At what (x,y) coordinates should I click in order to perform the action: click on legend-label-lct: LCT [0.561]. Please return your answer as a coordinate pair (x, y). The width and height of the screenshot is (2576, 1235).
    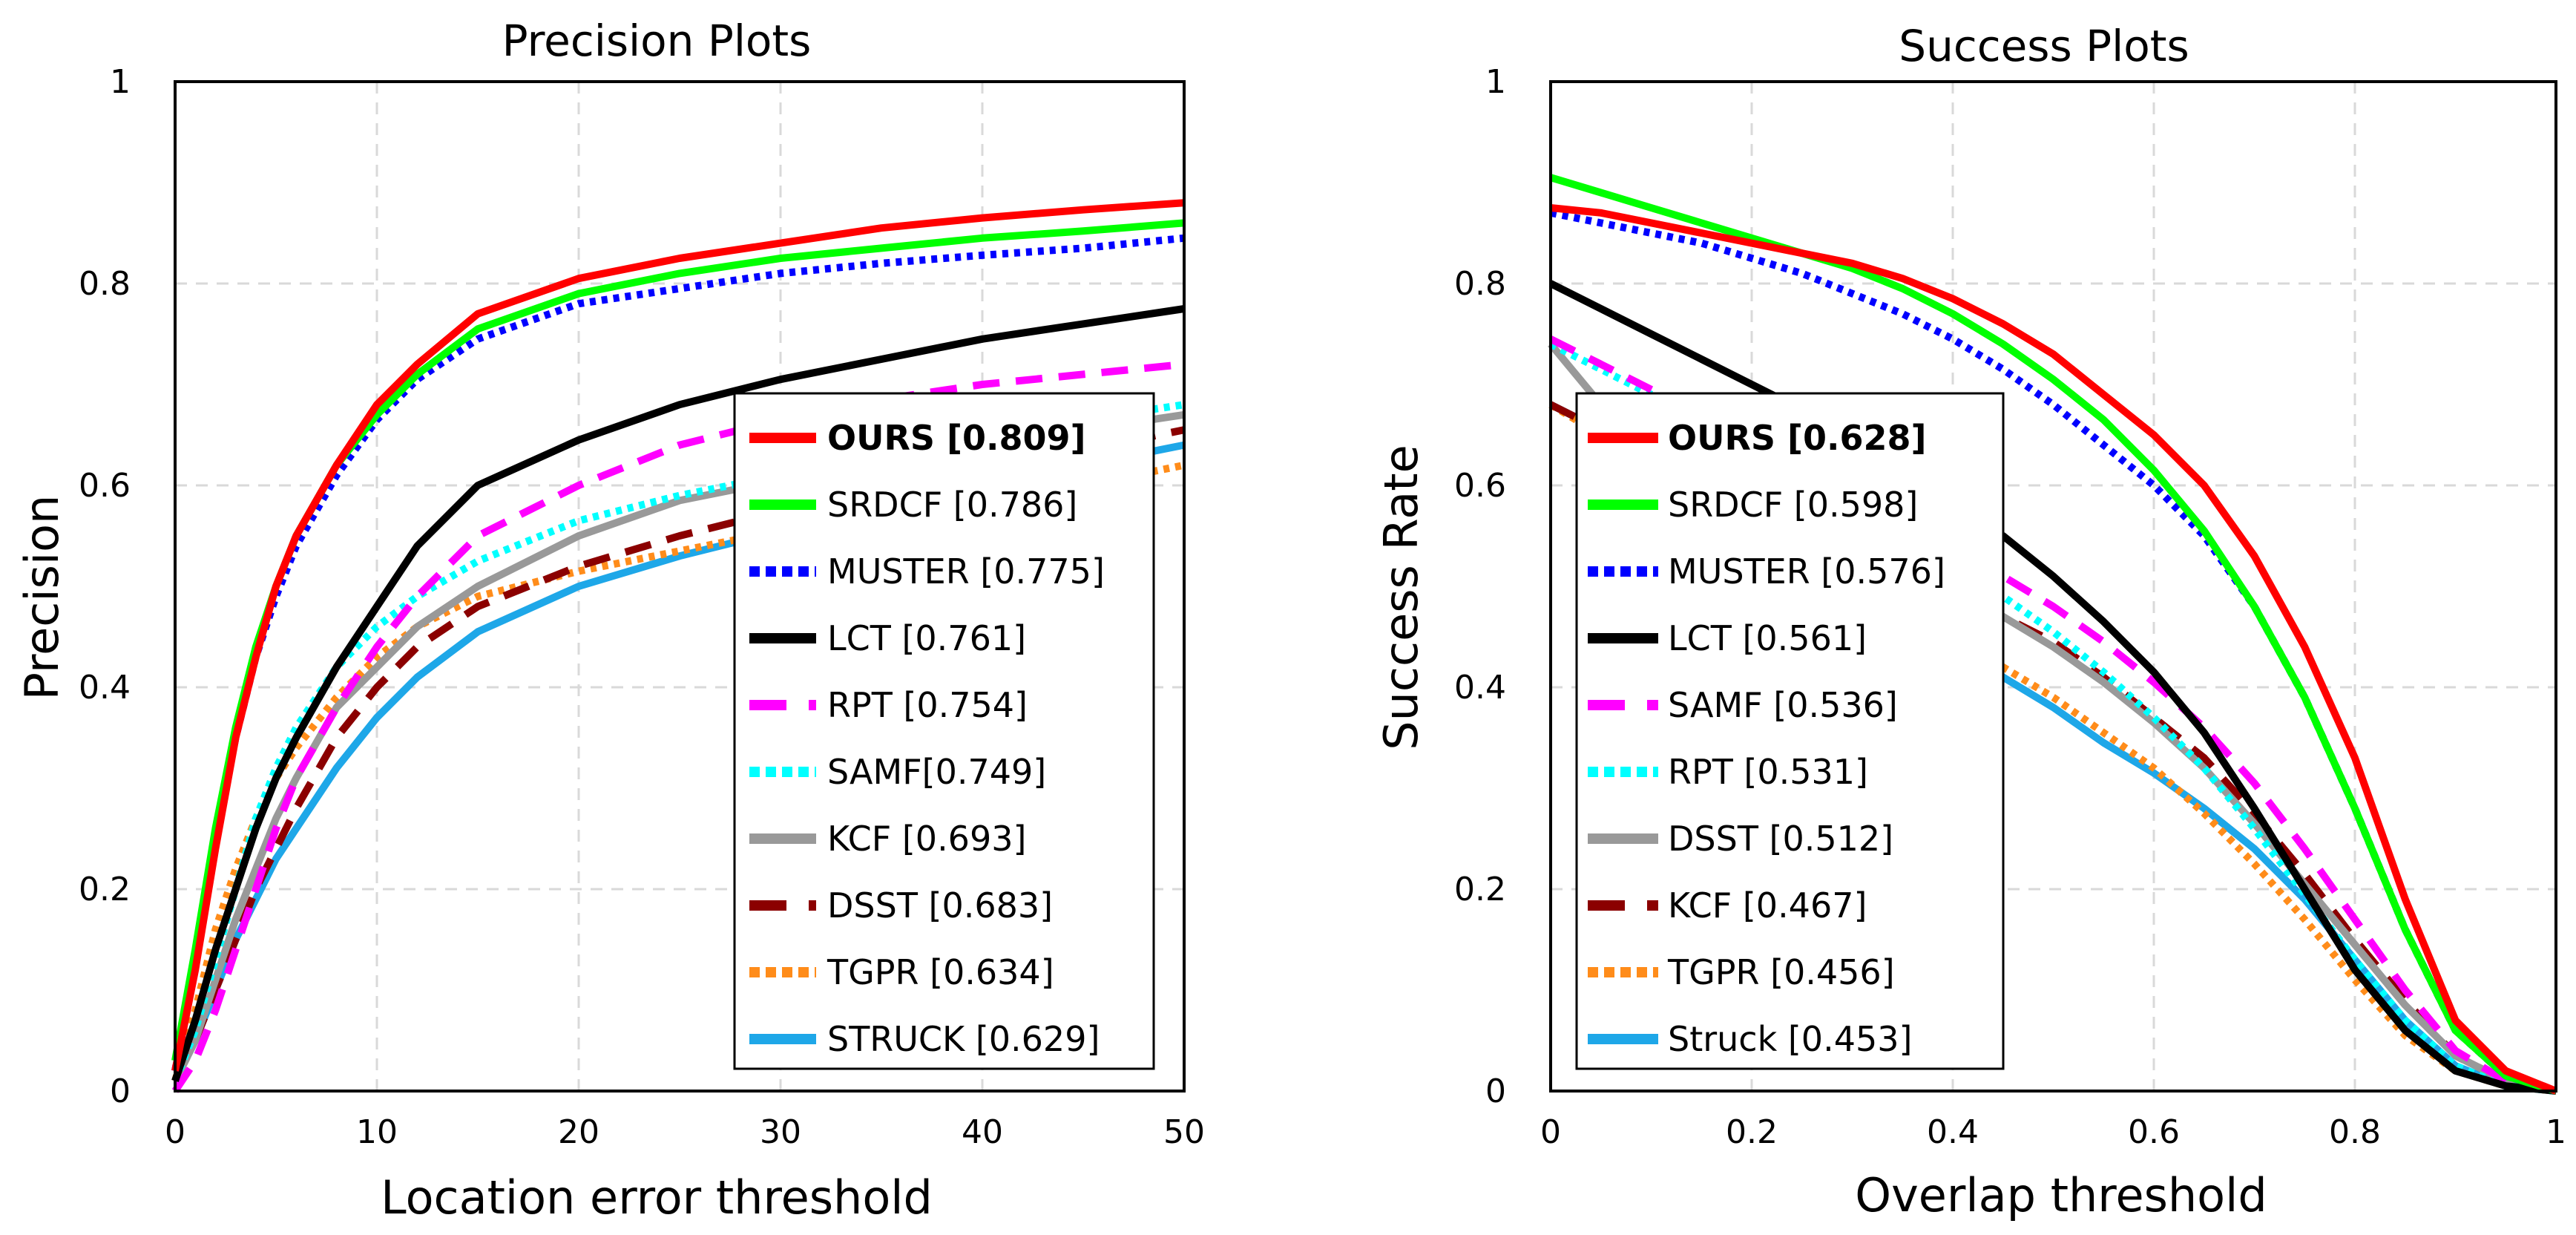
    Looking at the image, I should click on (1767, 638).